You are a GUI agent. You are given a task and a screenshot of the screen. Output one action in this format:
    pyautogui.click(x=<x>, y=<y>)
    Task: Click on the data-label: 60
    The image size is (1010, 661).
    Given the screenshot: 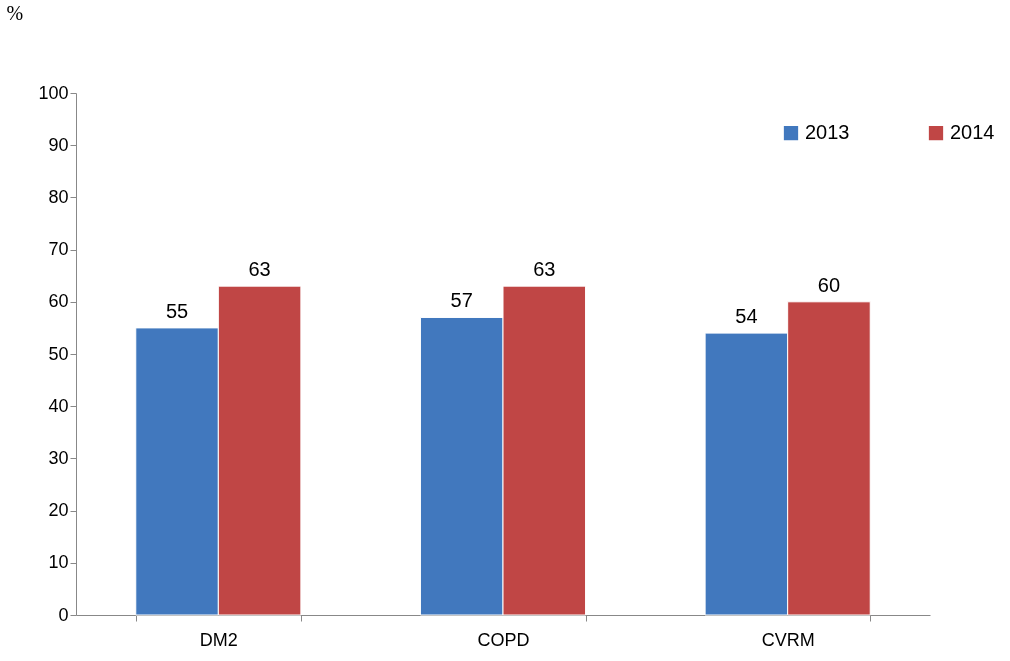 What is the action you would take?
    pyautogui.click(x=829, y=284)
    